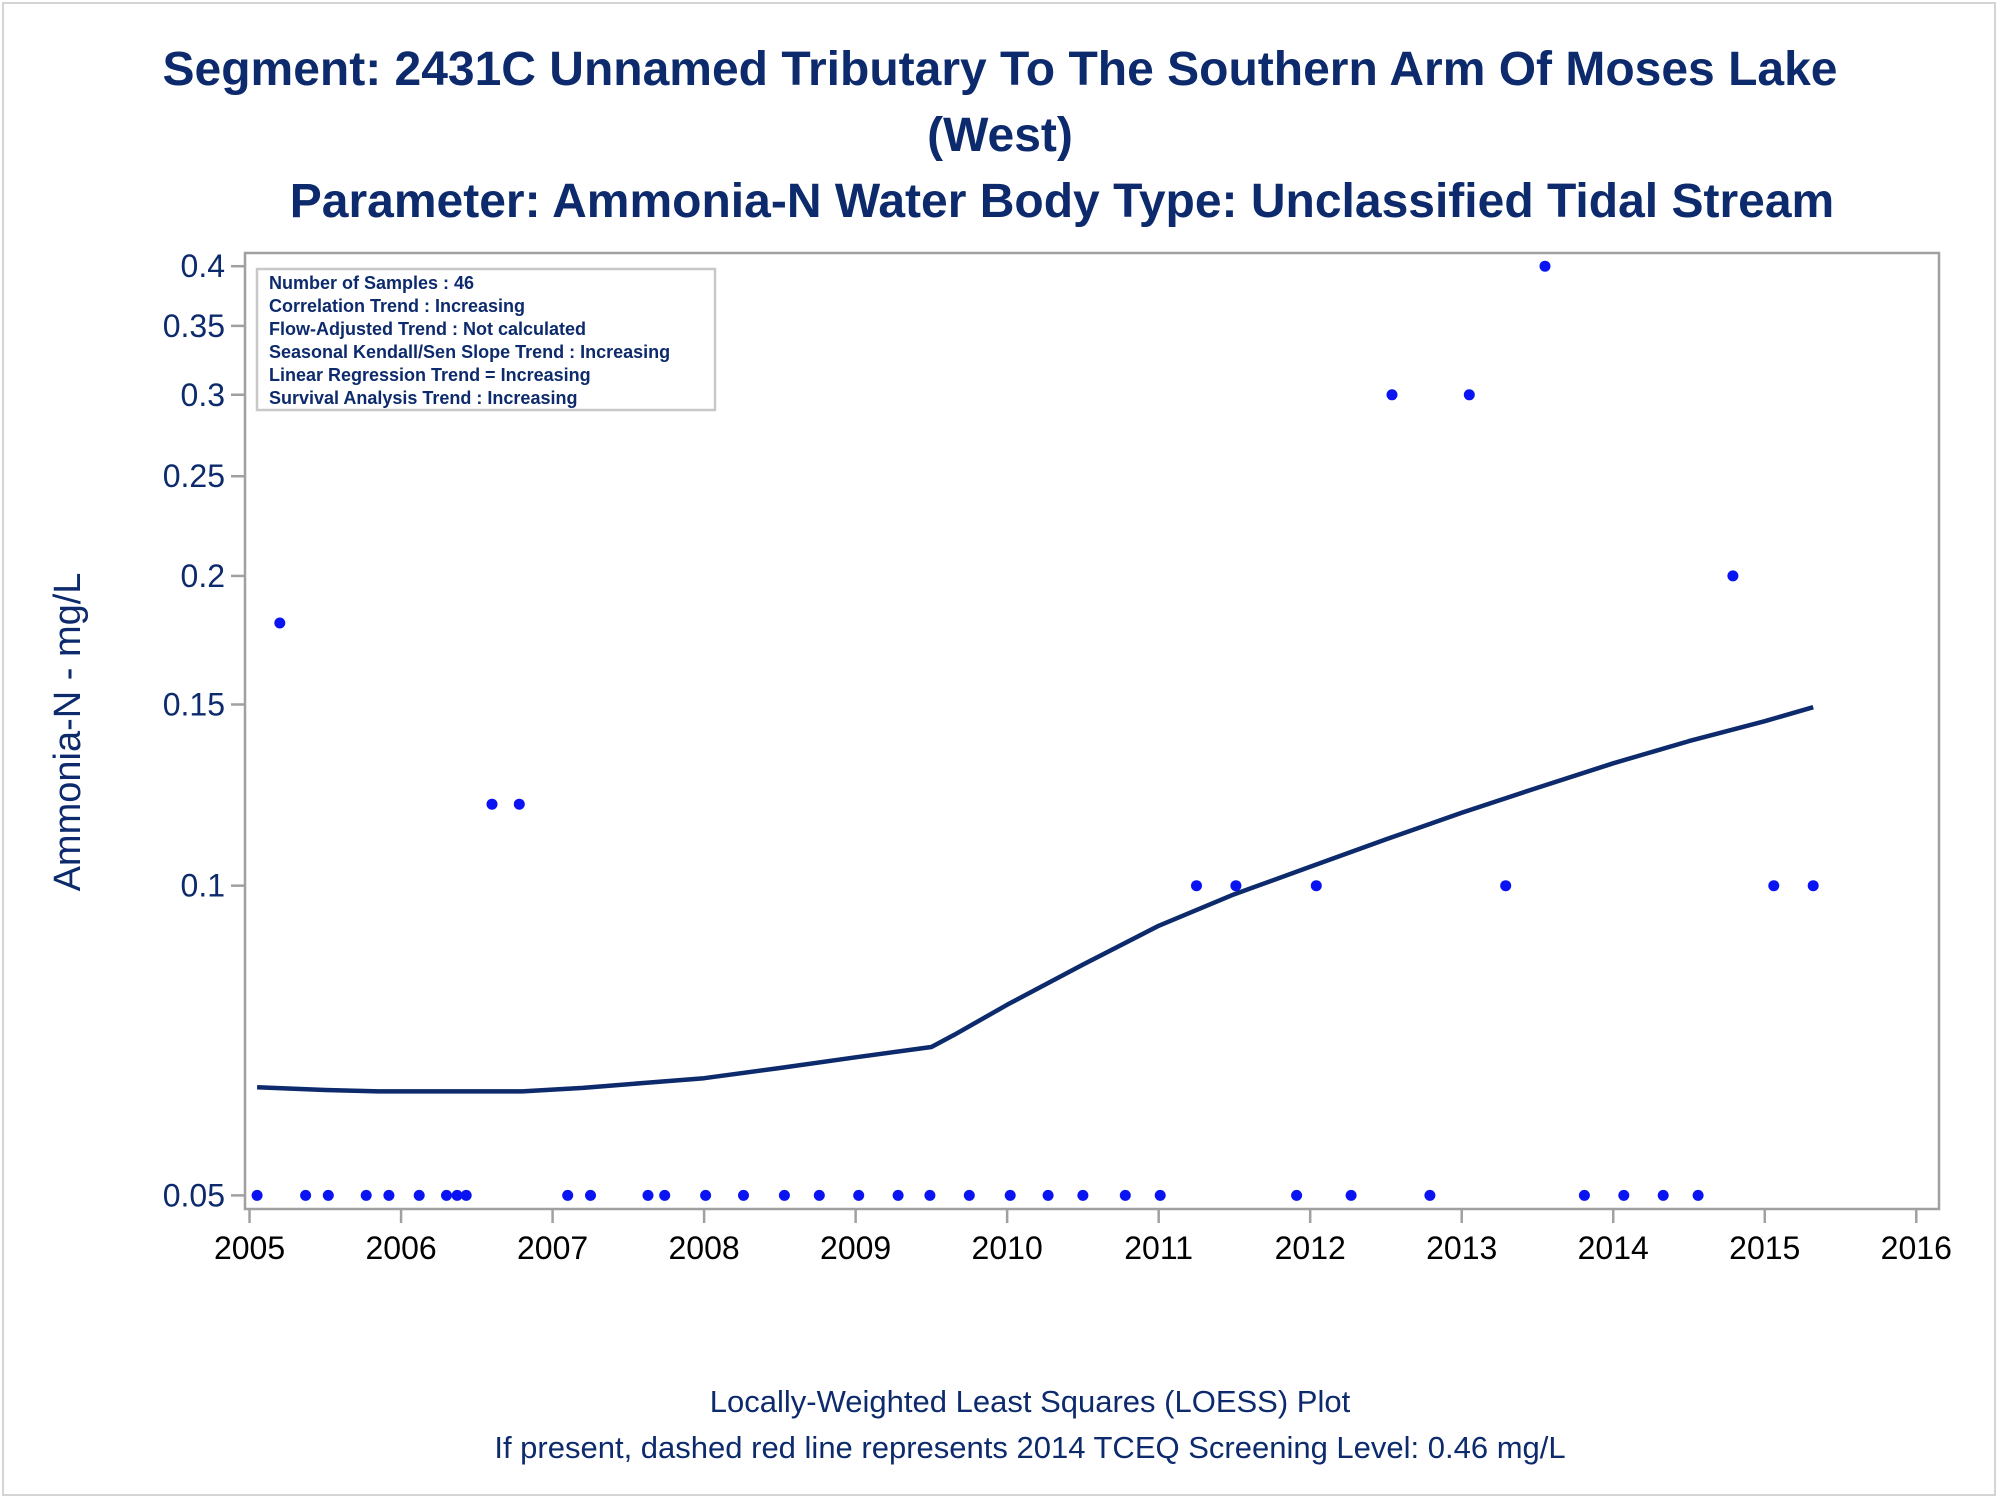  What do you see at coordinates (1158, 1248) in the screenshot?
I see `x-tick-label: 2011` at bounding box center [1158, 1248].